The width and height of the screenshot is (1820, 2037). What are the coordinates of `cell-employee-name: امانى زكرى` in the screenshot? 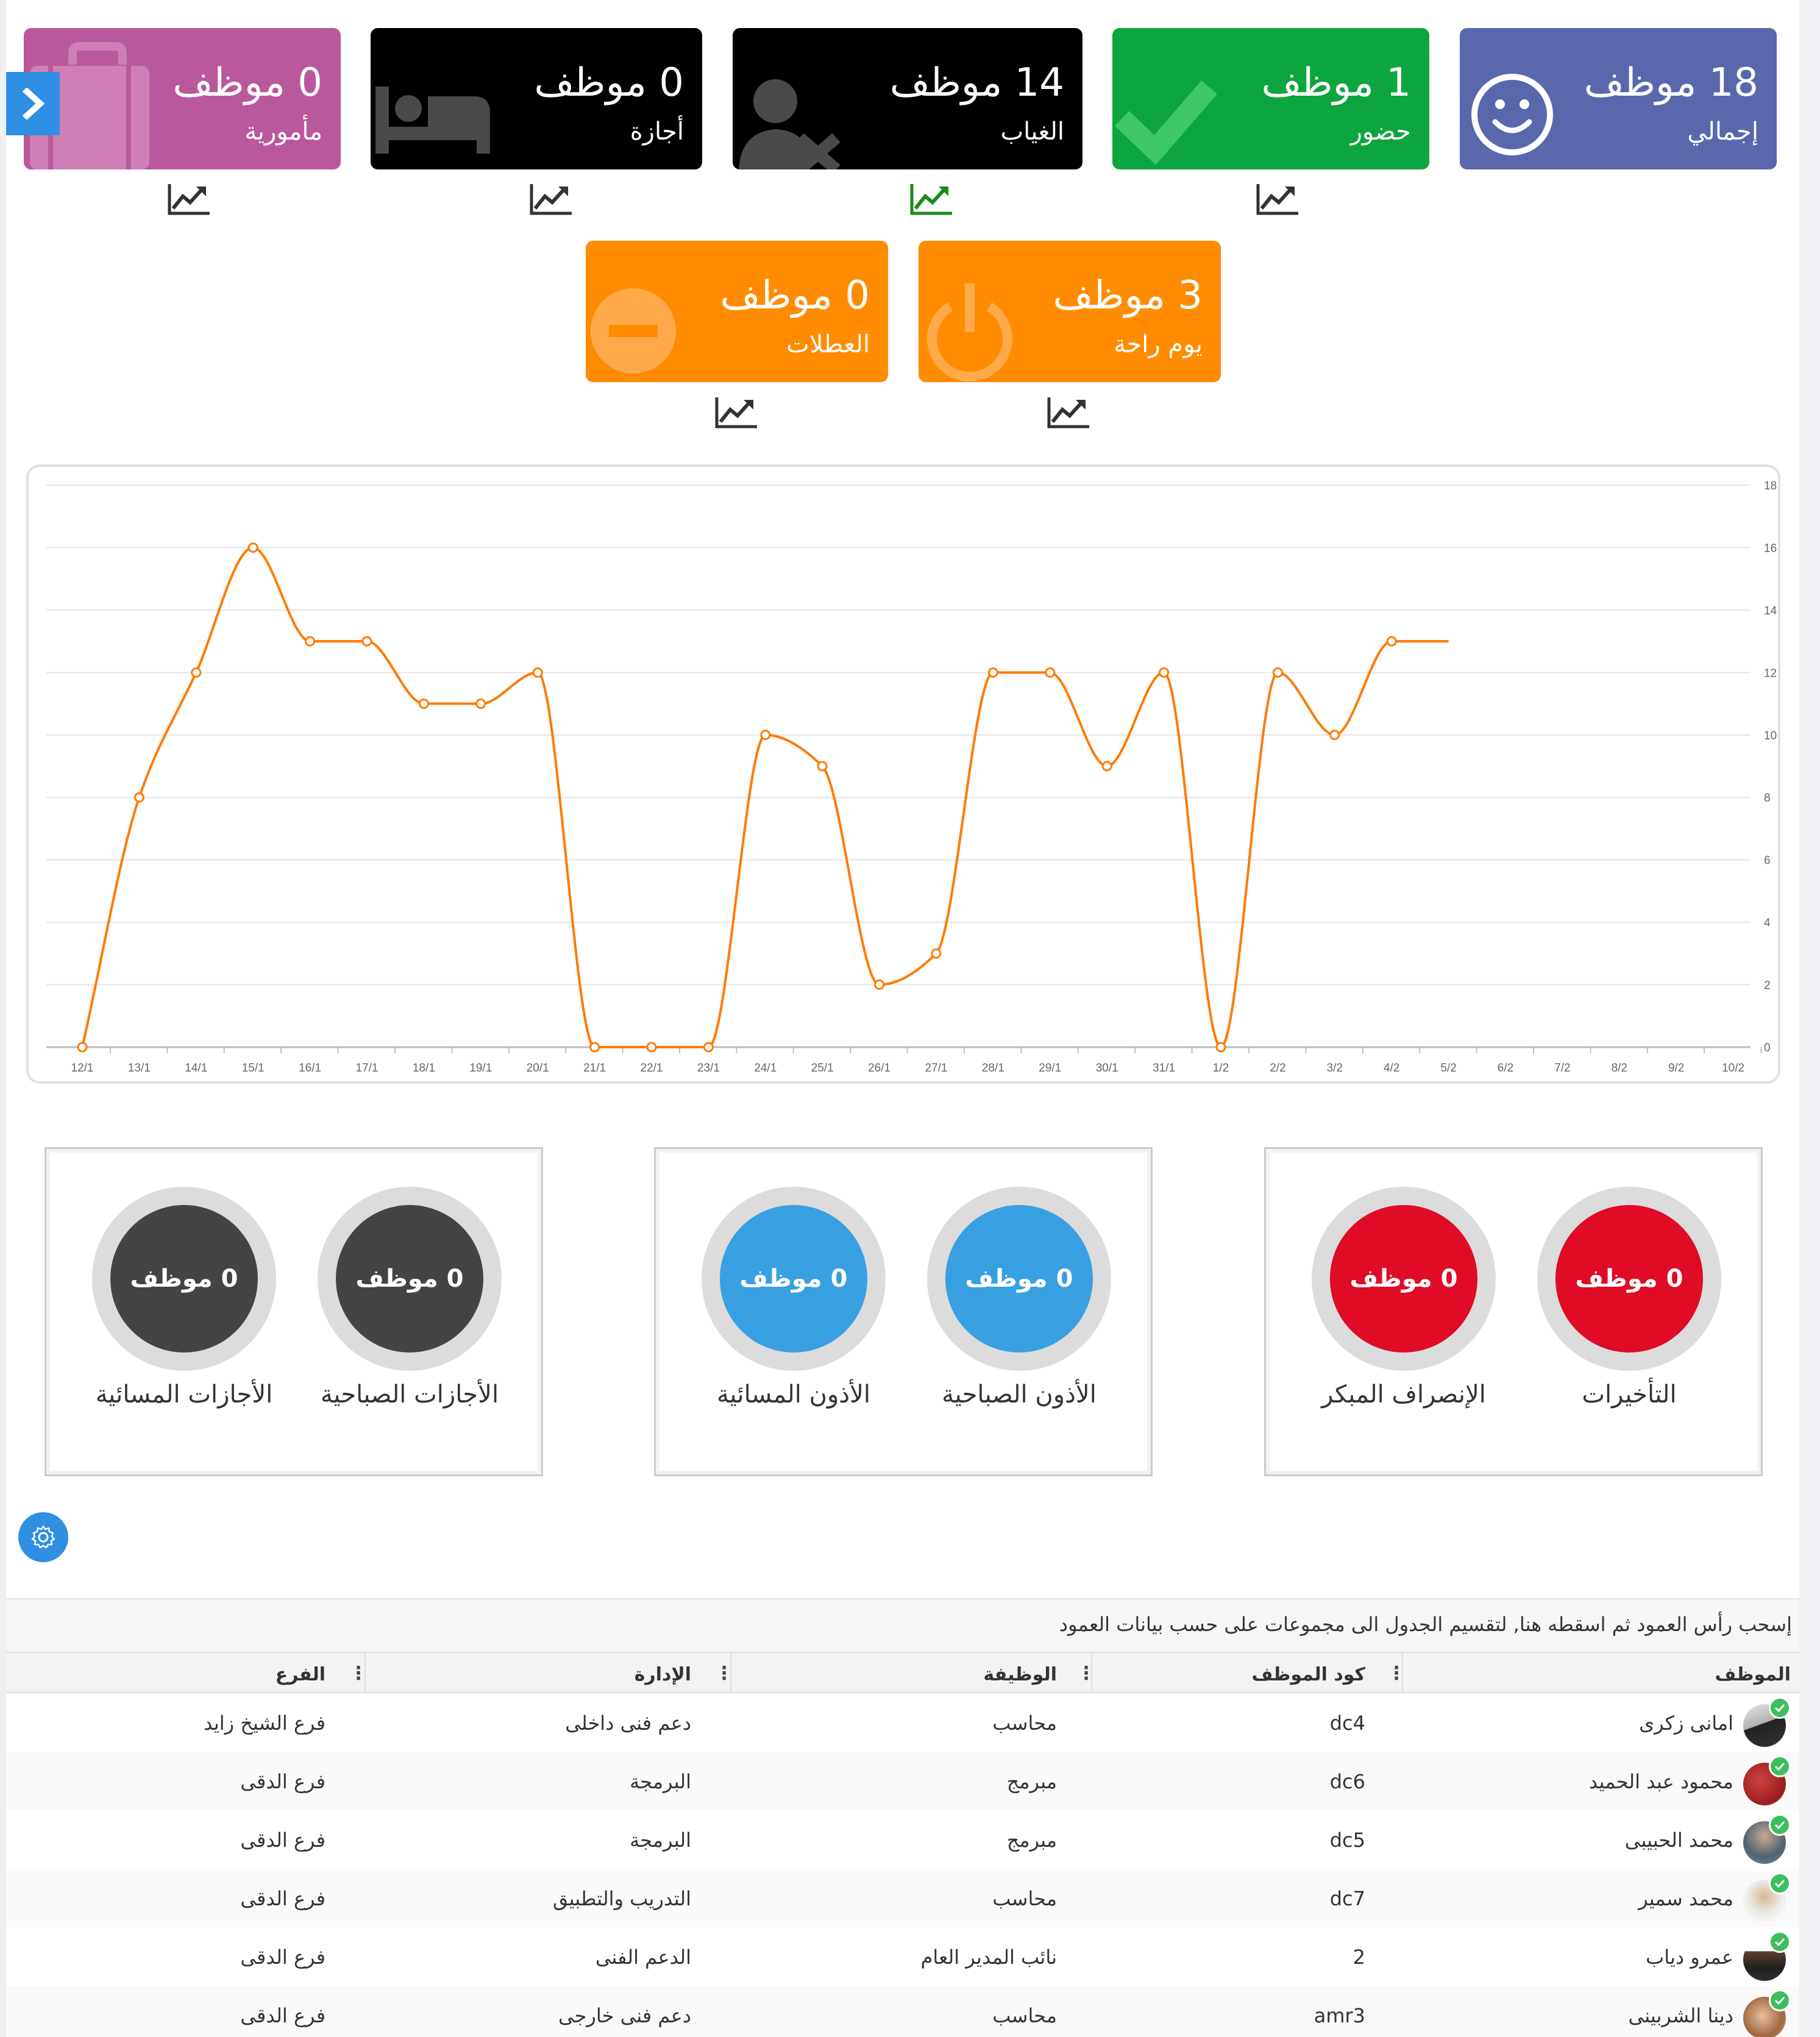 It's located at (1686, 1724).